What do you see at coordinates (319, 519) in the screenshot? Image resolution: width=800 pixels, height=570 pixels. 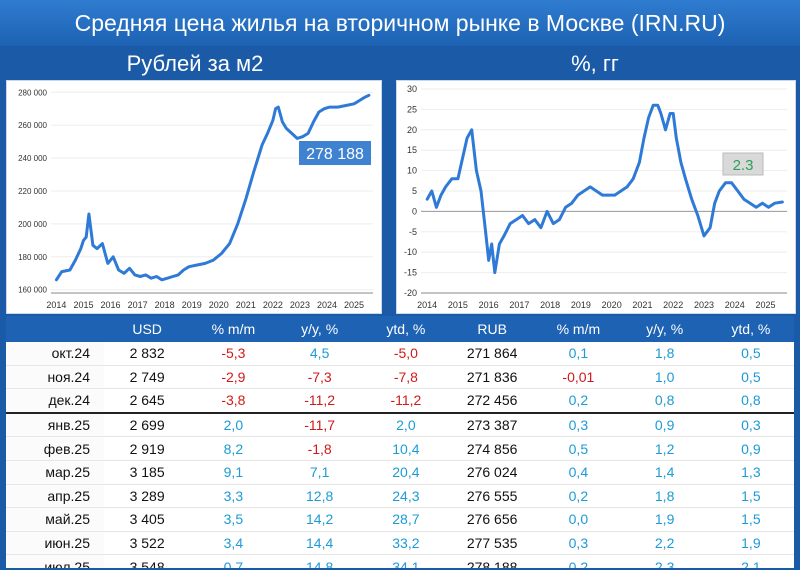 I see `table-cell: 14,2` at bounding box center [319, 519].